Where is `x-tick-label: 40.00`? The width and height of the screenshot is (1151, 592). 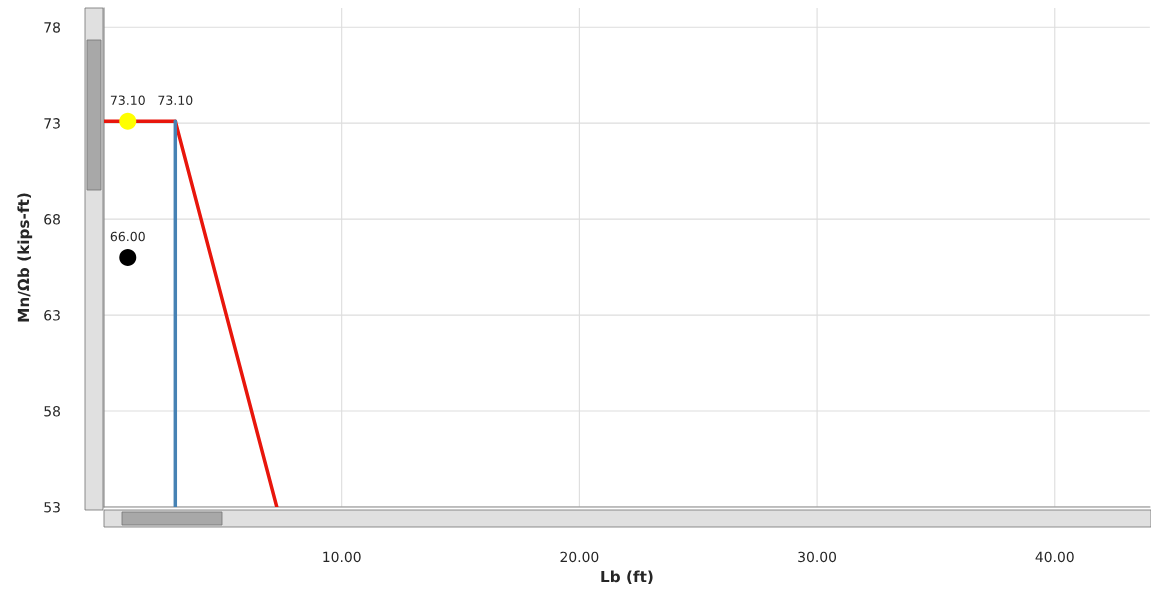
x-tick-label: 40.00 is located at coordinates (1054, 557).